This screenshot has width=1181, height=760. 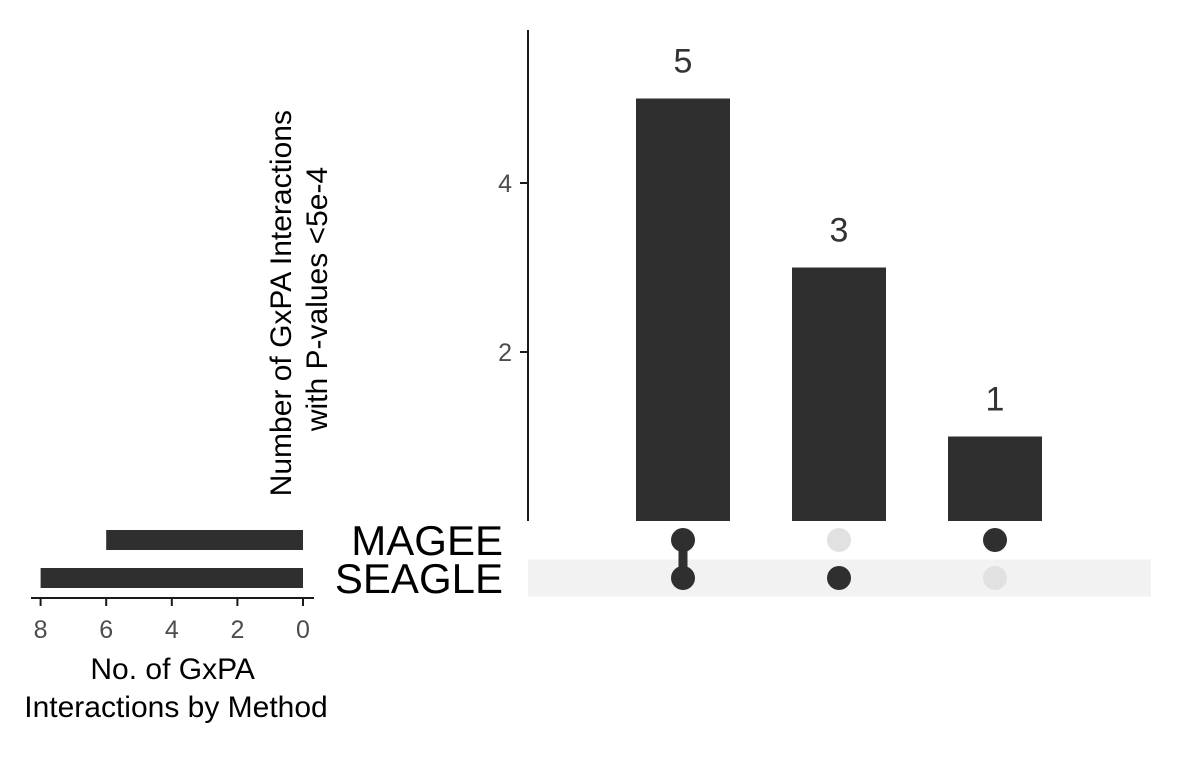 I want to click on intersection-bar-labels: 5 3 1, so click(x=839, y=231).